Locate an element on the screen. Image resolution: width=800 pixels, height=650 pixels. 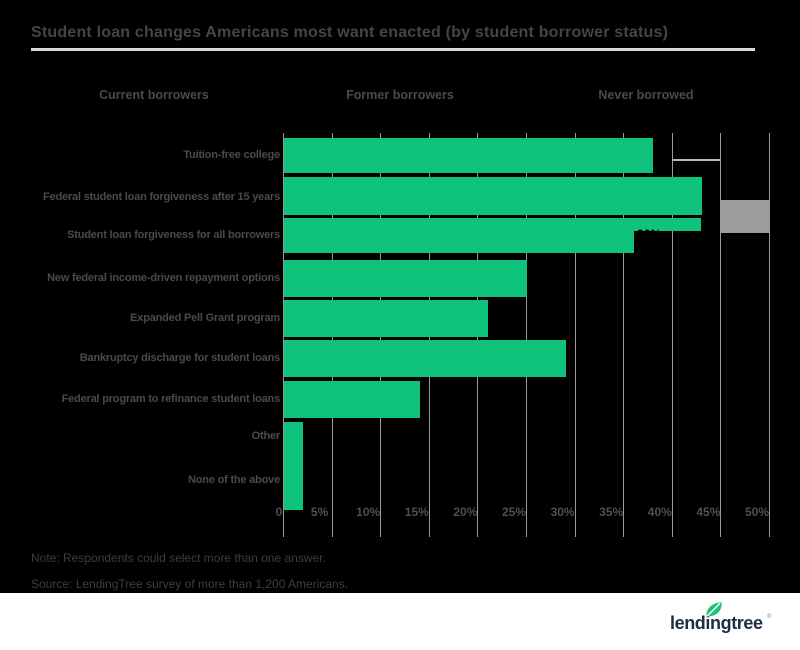
registered-mark-icon: ® is located at coordinates (769, 617).